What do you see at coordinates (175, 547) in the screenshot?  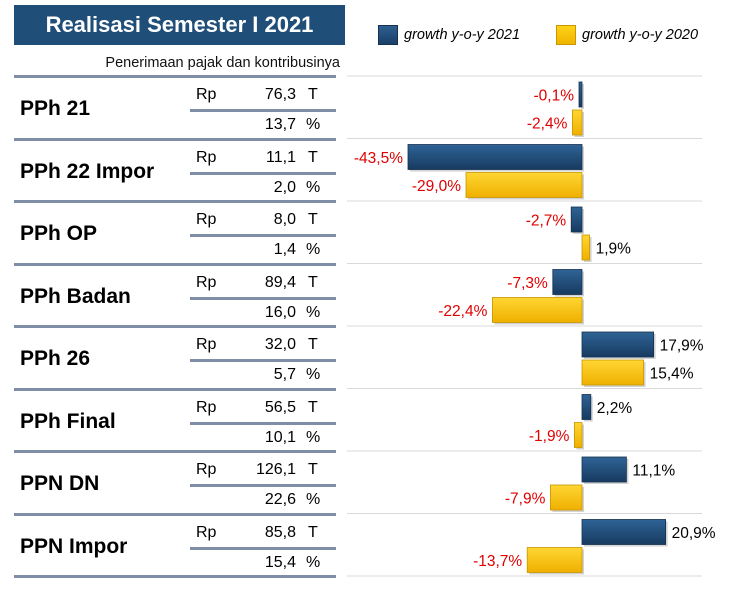 I see `table-row: PPN Impor Rp 85,8 T 15,4%` at bounding box center [175, 547].